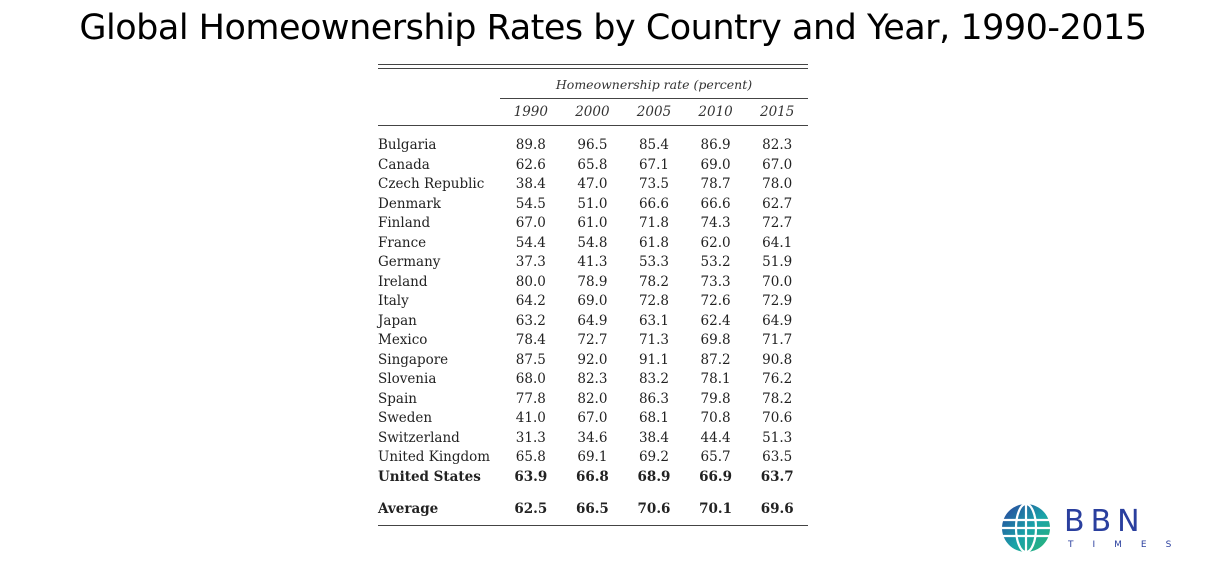 This screenshot has height=568, width=1226. I want to click on average-value-cell: 70.6, so click(654, 509).